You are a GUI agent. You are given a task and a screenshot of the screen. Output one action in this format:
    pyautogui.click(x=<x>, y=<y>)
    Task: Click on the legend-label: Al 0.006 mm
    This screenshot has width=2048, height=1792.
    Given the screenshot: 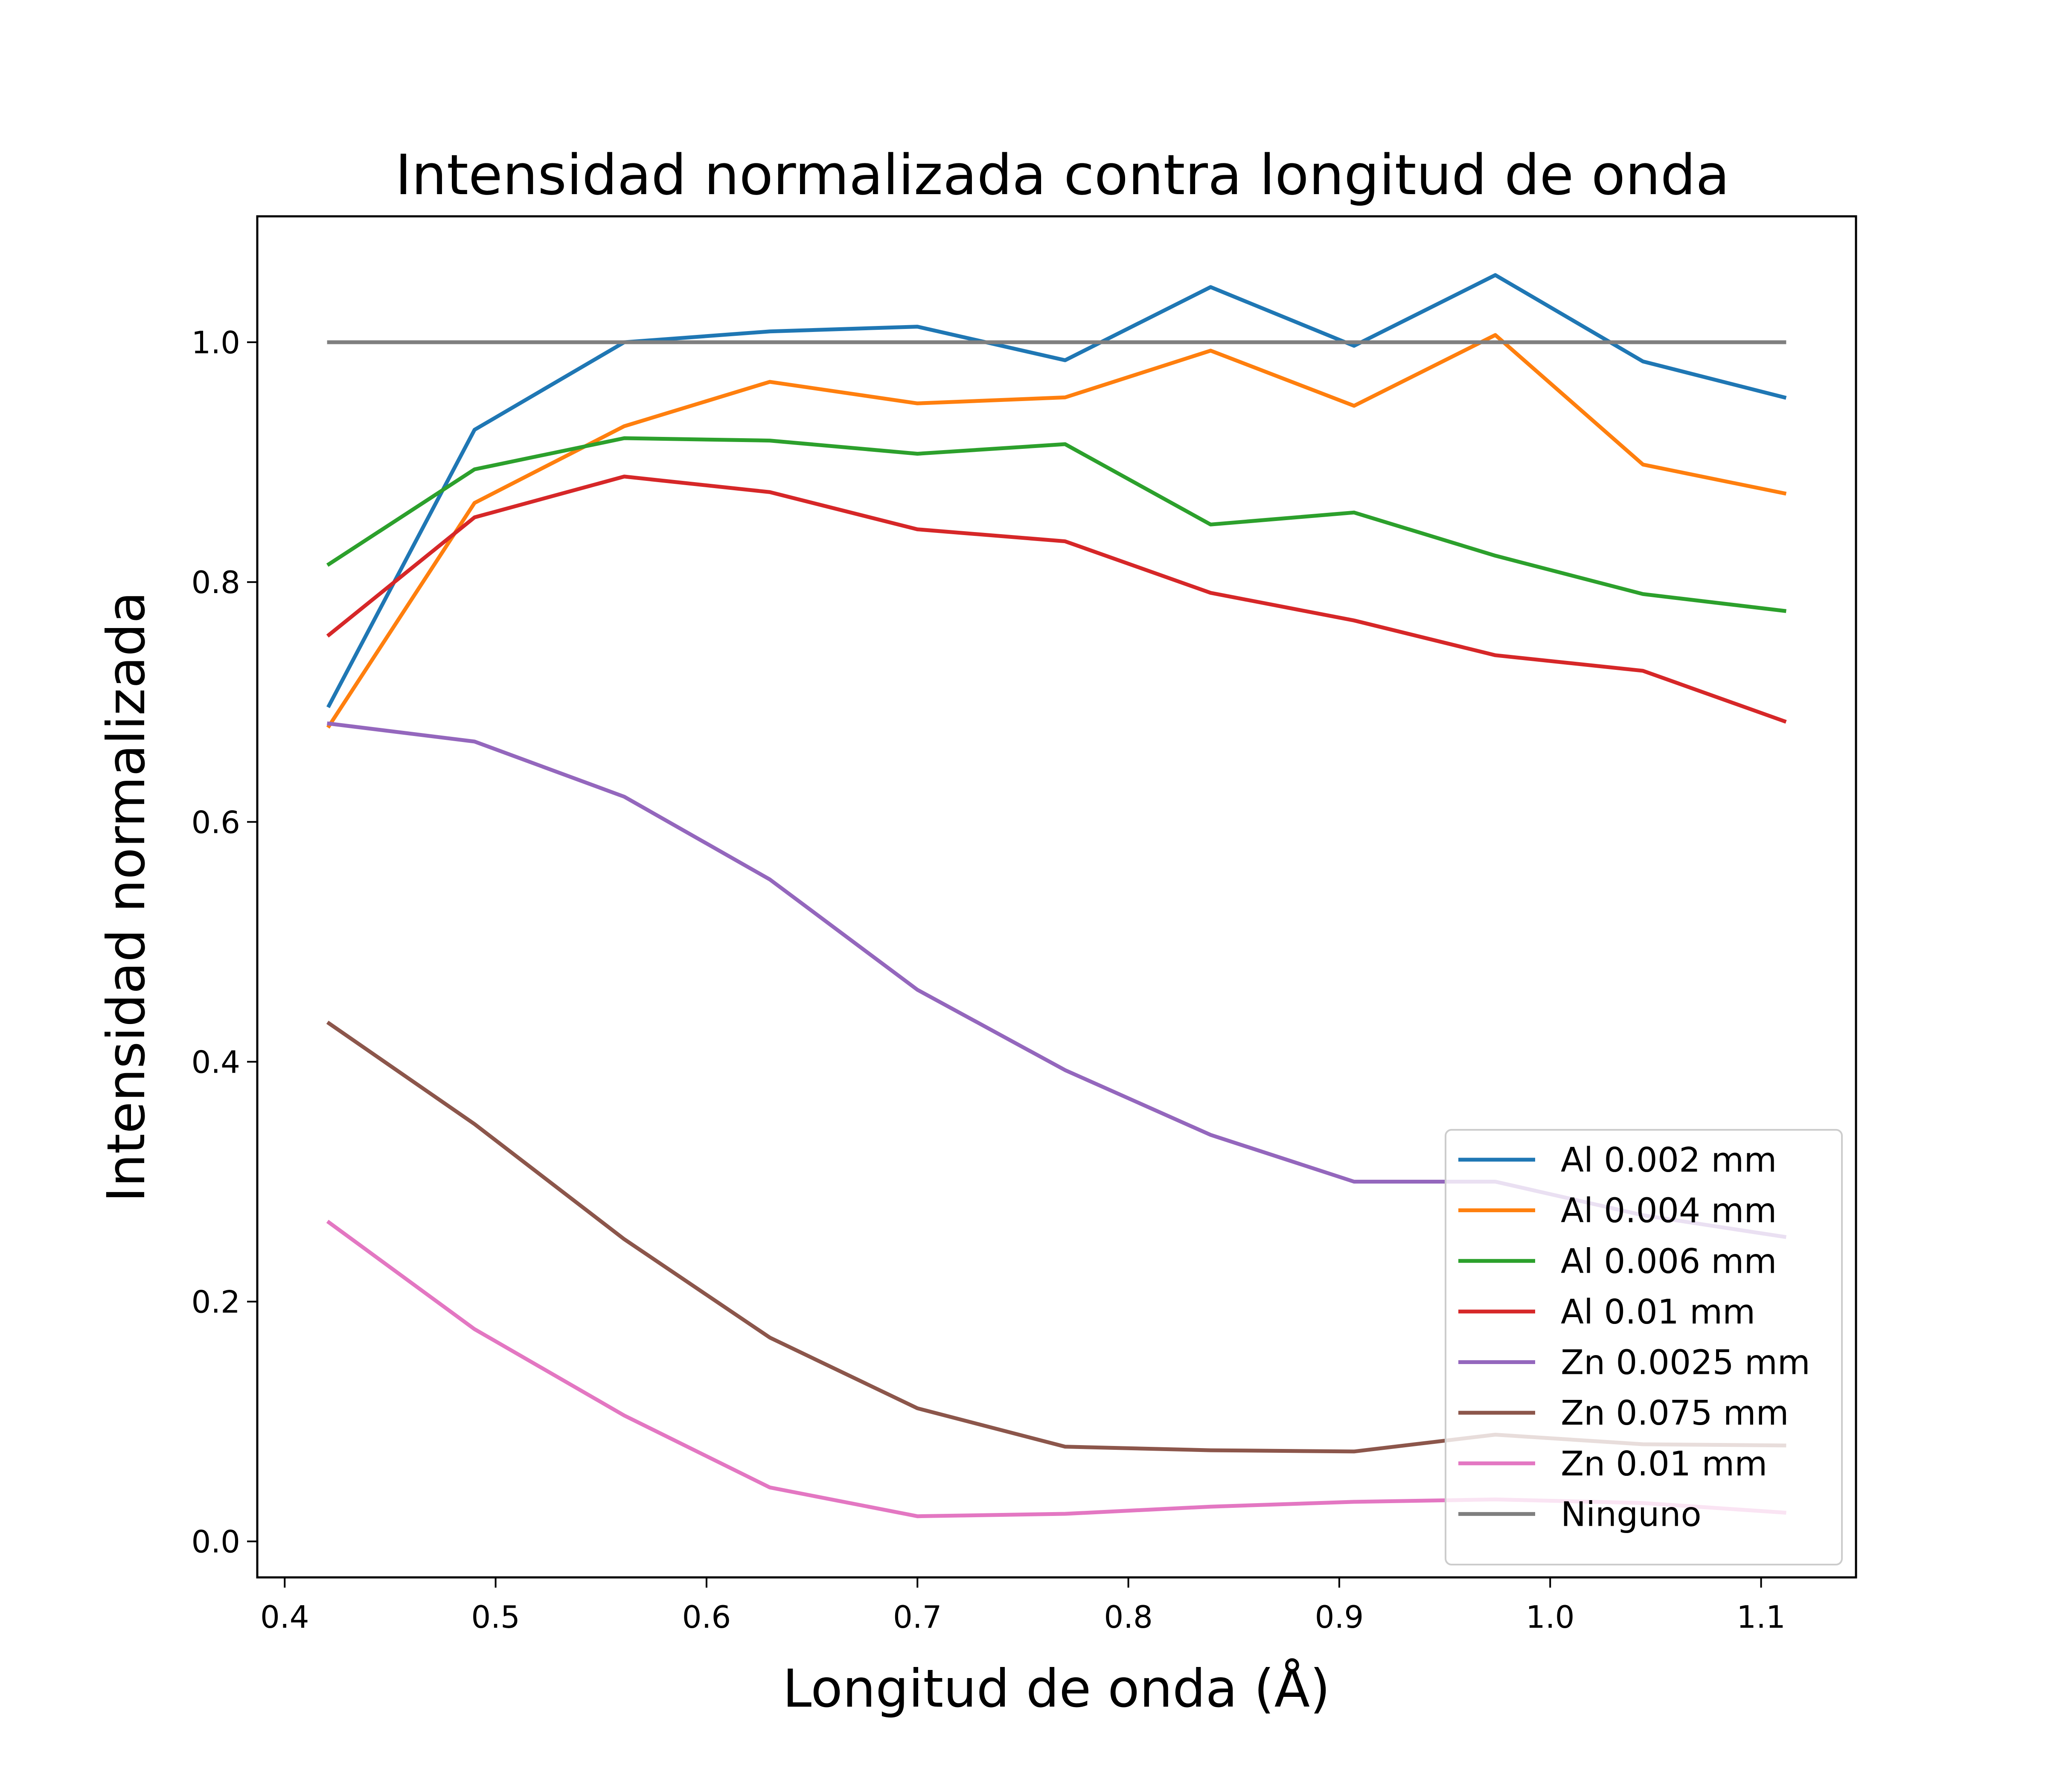 What is the action you would take?
    pyautogui.click(x=1669, y=1261)
    